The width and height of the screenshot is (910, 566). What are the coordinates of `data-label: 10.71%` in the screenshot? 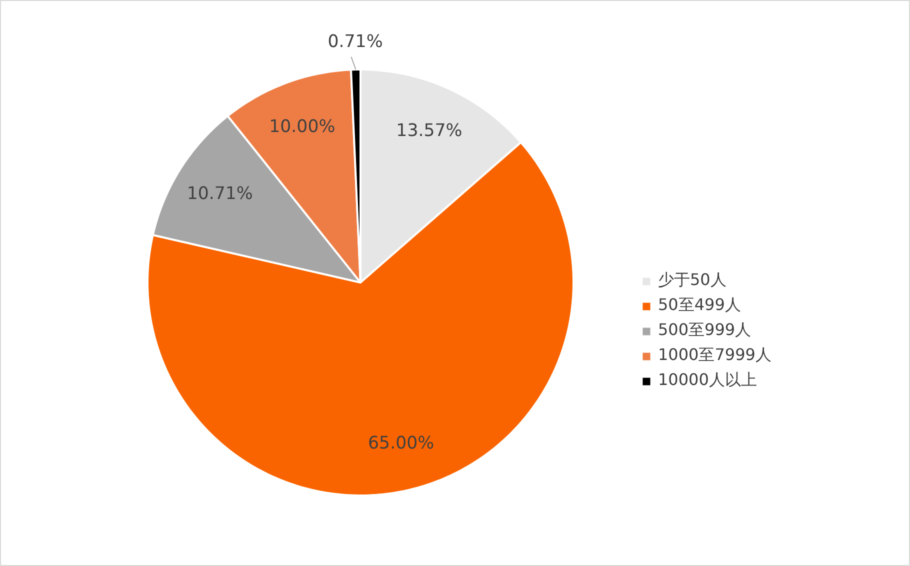 It's located at (219, 194).